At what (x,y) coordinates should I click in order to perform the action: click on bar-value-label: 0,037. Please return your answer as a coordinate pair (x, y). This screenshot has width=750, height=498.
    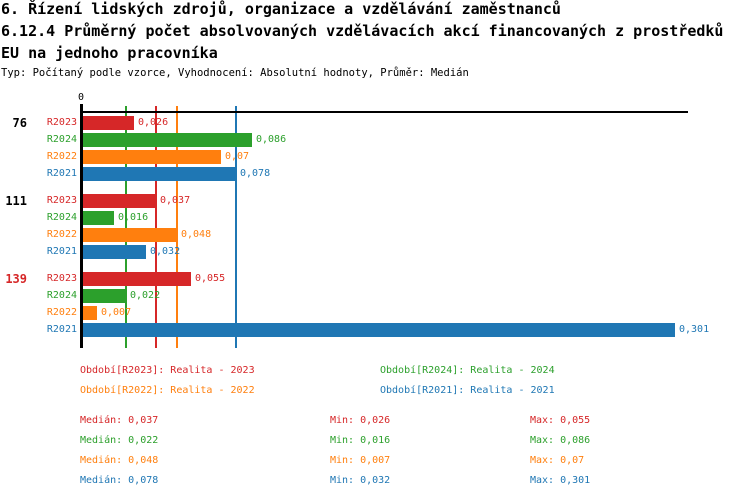
    Looking at the image, I should click on (175, 200).